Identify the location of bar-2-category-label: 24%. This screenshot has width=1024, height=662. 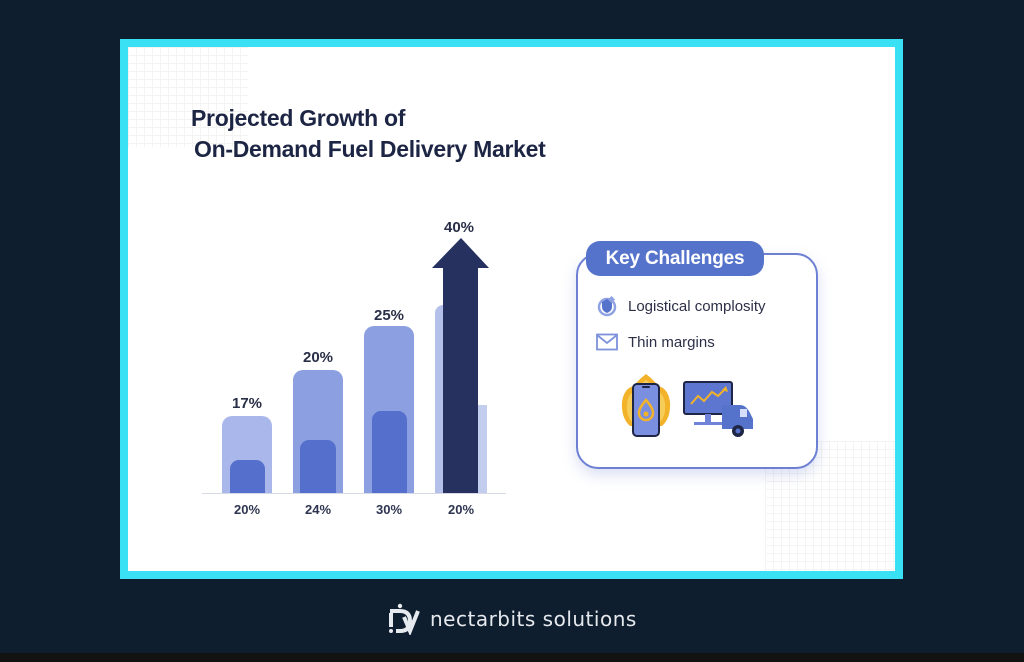
(318, 509).